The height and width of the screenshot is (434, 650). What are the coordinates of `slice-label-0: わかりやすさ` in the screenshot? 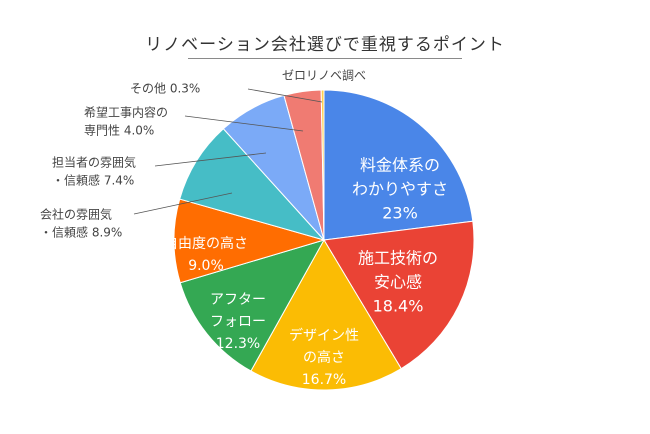 It's located at (400, 189).